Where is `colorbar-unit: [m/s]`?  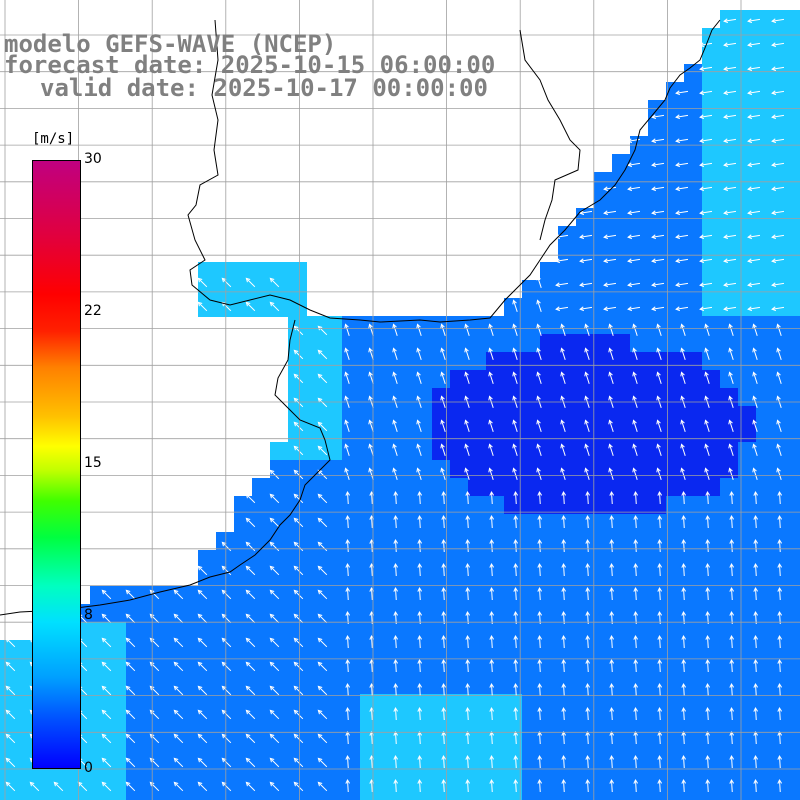 colorbar-unit: [m/s] is located at coordinates (53, 139).